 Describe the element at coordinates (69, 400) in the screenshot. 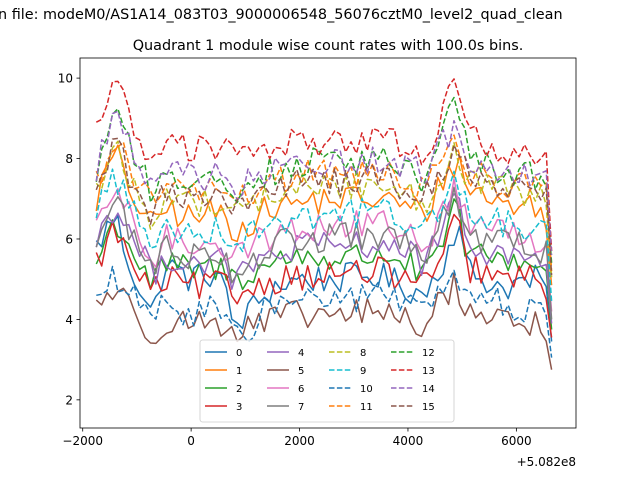

I see `y-tick-label: 2` at that location.